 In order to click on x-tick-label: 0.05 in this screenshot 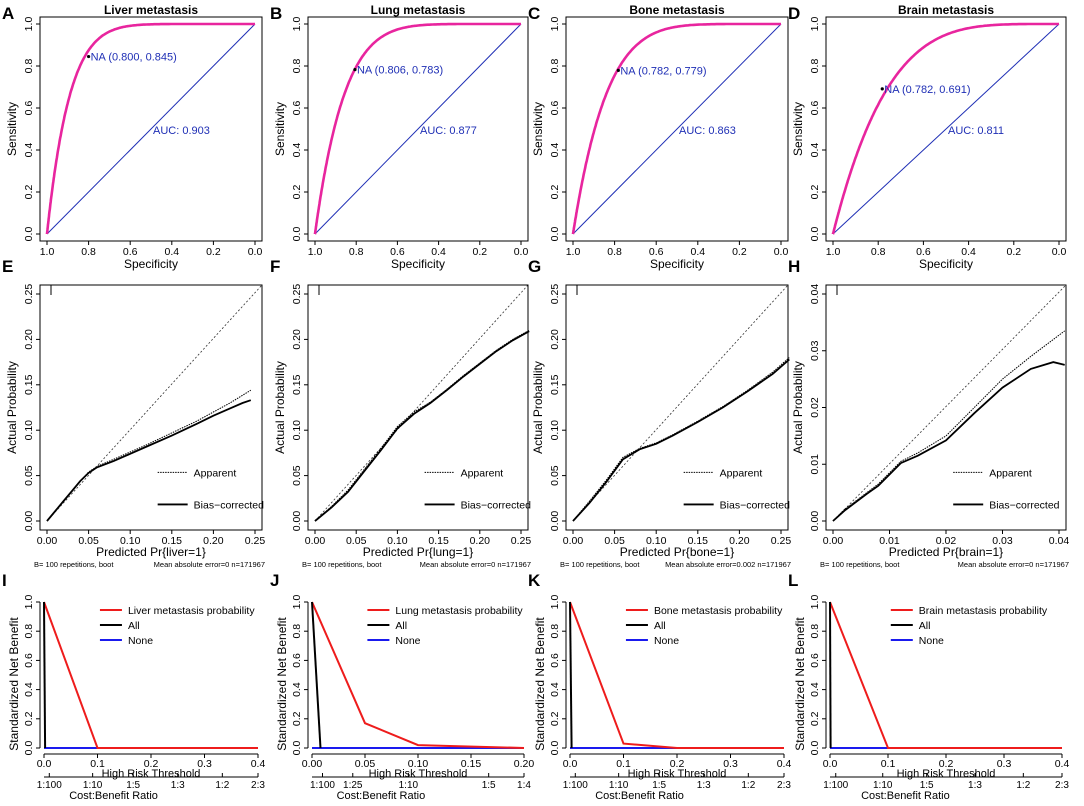, I will do `click(614, 541)`.